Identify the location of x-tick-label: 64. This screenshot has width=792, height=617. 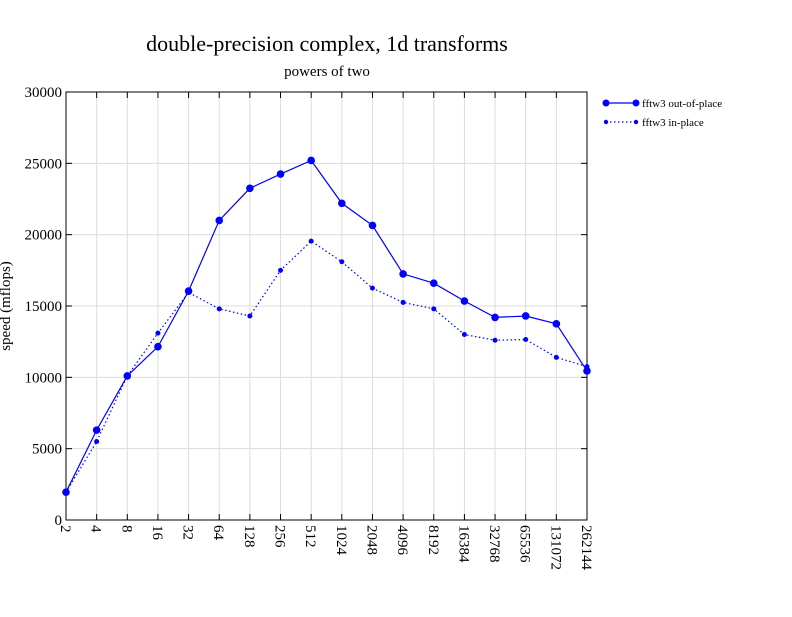
(218, 533).